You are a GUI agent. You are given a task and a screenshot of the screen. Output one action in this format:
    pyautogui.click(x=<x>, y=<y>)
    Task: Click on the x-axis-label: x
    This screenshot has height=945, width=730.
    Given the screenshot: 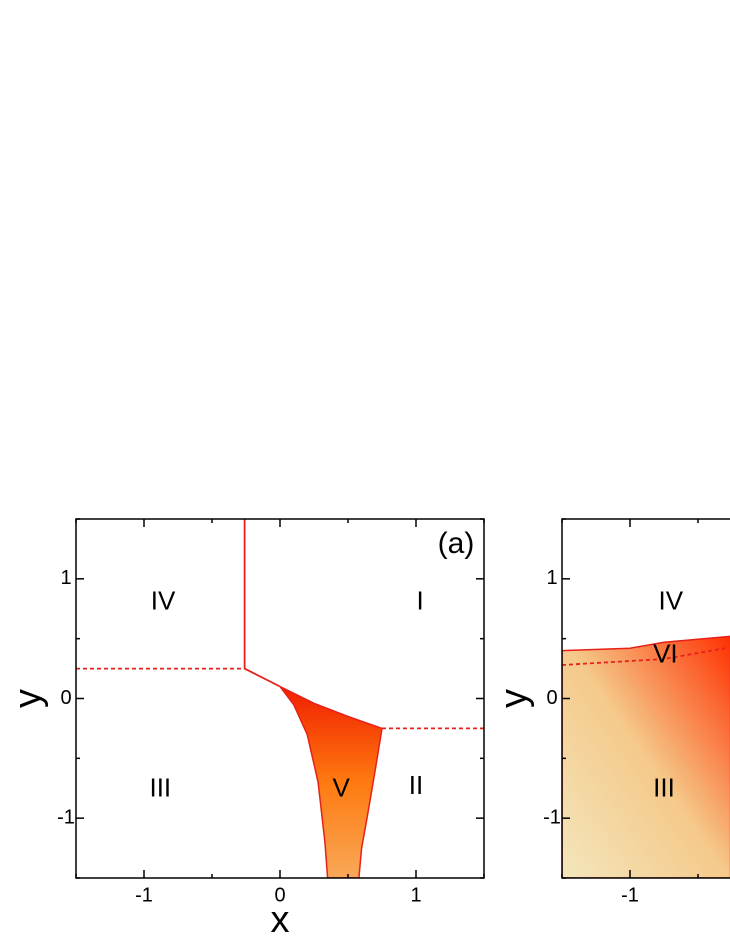 What is the action you would take?
    pyautogui.click(x=280, y=920)
    